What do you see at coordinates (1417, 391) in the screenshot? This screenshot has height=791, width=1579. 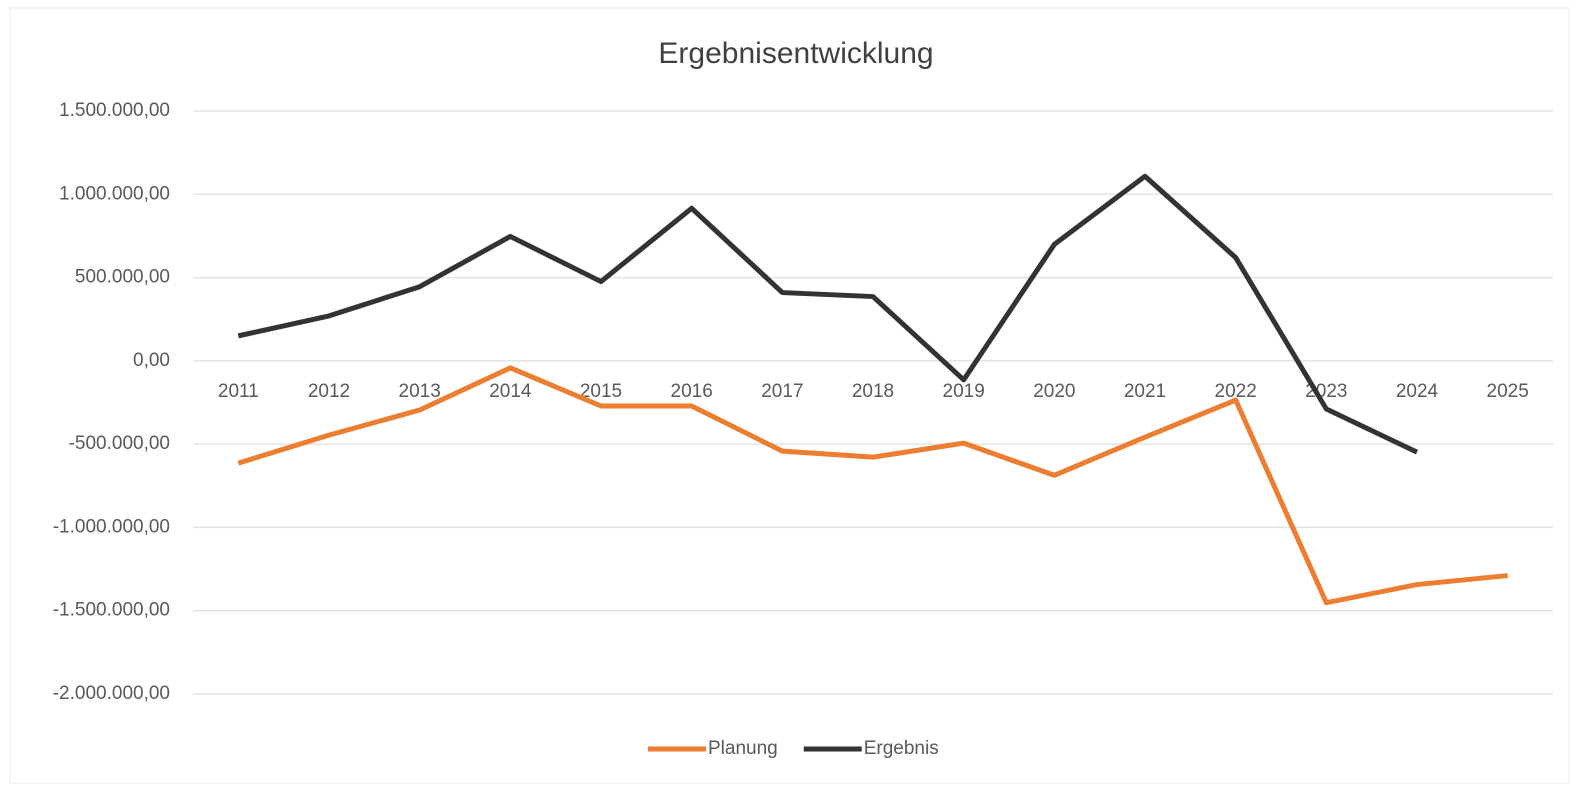 I see `x-tick-label: 2024` at bounding box center [1417, 391].